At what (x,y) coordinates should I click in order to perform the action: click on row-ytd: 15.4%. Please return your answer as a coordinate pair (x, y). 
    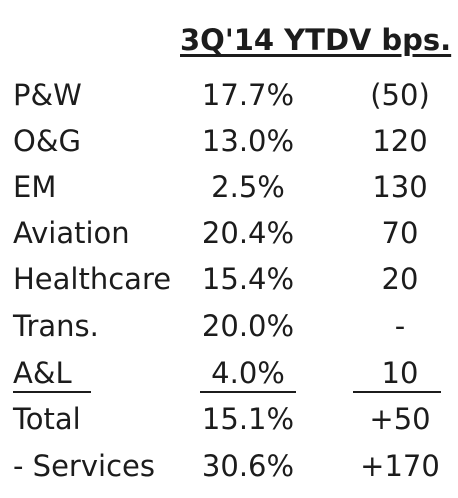
    Looking at the image, I should click on (248, 279).